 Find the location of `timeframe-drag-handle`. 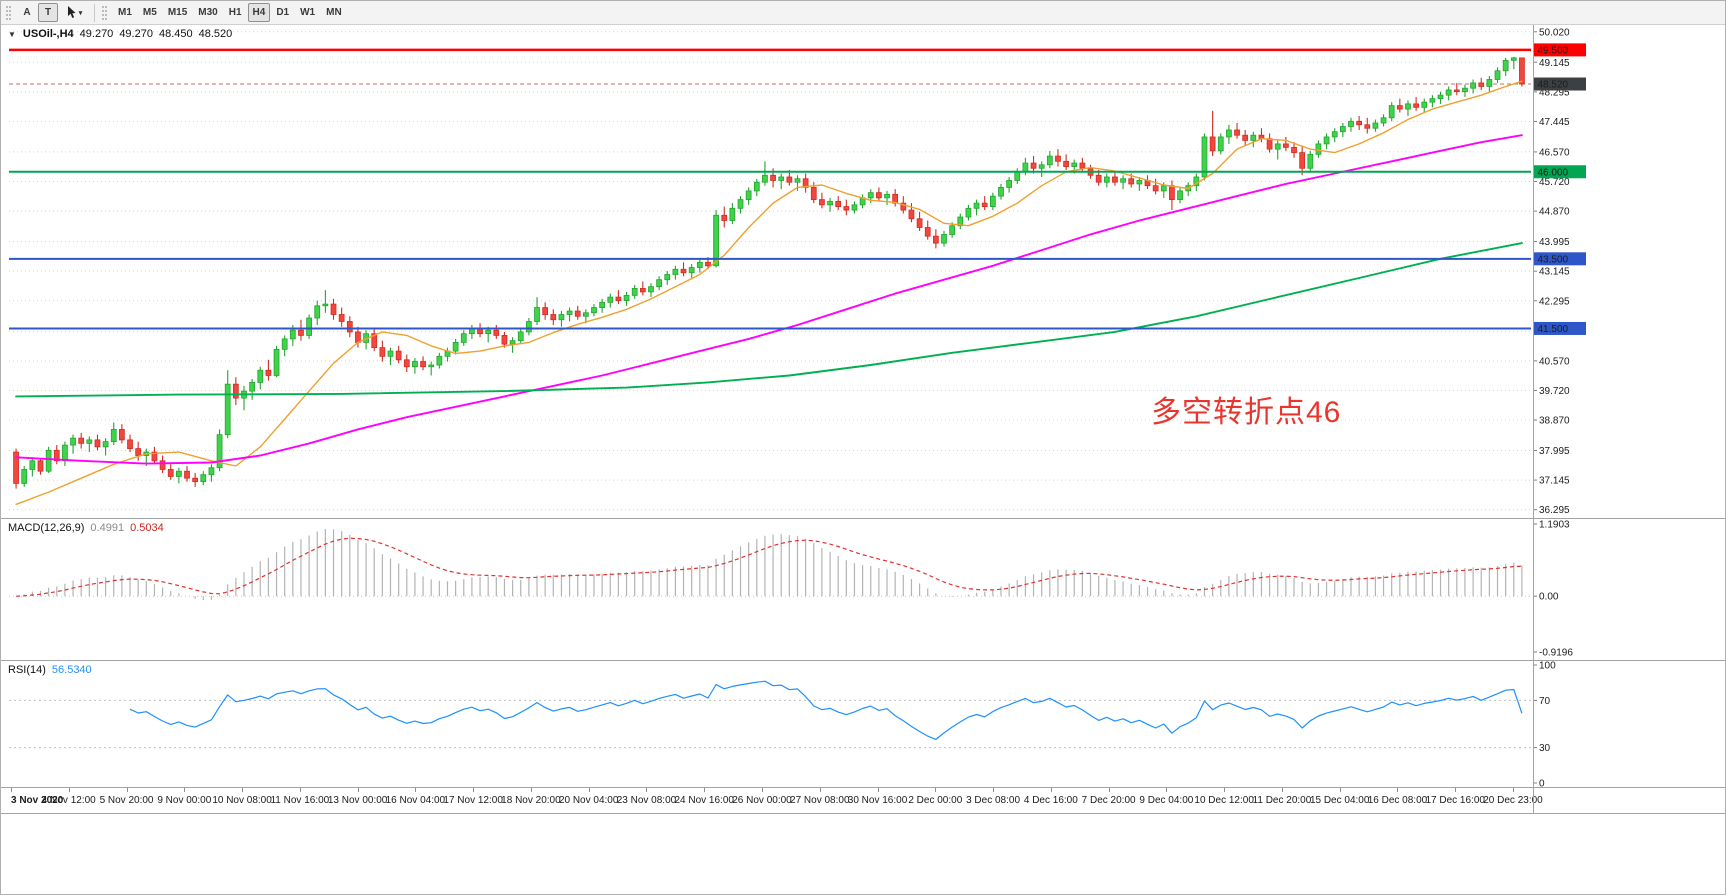

timeframe-drag-handle is located at coordinates (104, 13).